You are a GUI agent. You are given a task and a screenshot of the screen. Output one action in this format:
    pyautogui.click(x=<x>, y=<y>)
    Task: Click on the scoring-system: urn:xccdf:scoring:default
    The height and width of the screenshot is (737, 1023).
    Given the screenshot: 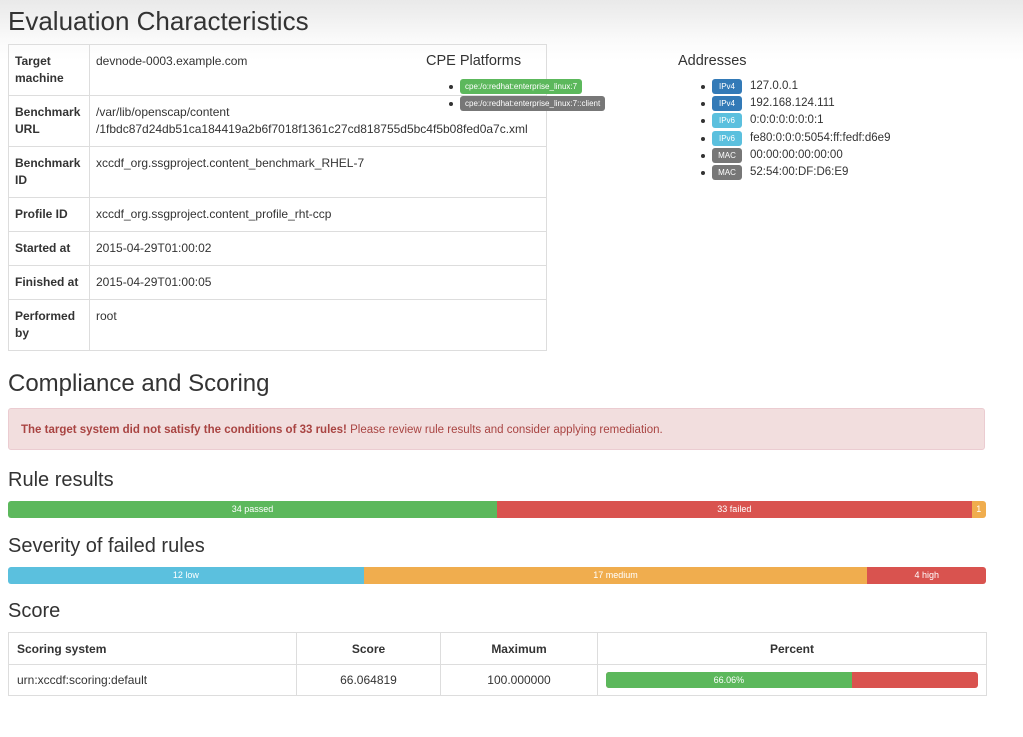 What is the action you would take?
    pyautogui.click(x=152, y=680)
    